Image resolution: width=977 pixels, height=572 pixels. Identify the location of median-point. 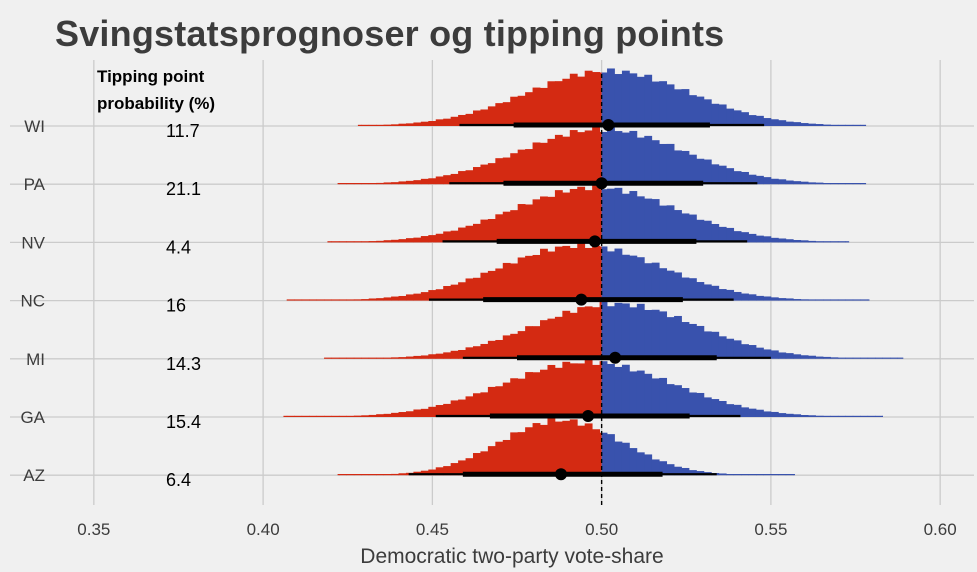
(581, 299).